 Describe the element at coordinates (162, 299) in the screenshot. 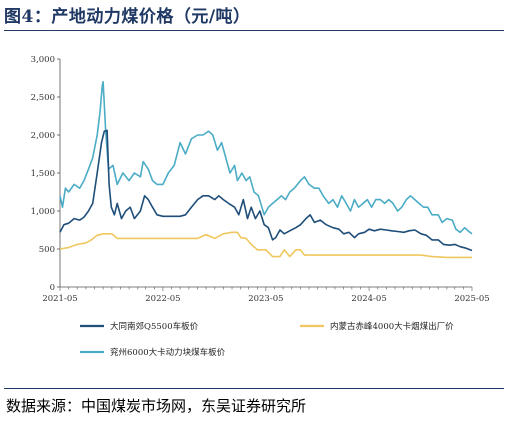

I see `x-tick-label: 2022-05` at that location.